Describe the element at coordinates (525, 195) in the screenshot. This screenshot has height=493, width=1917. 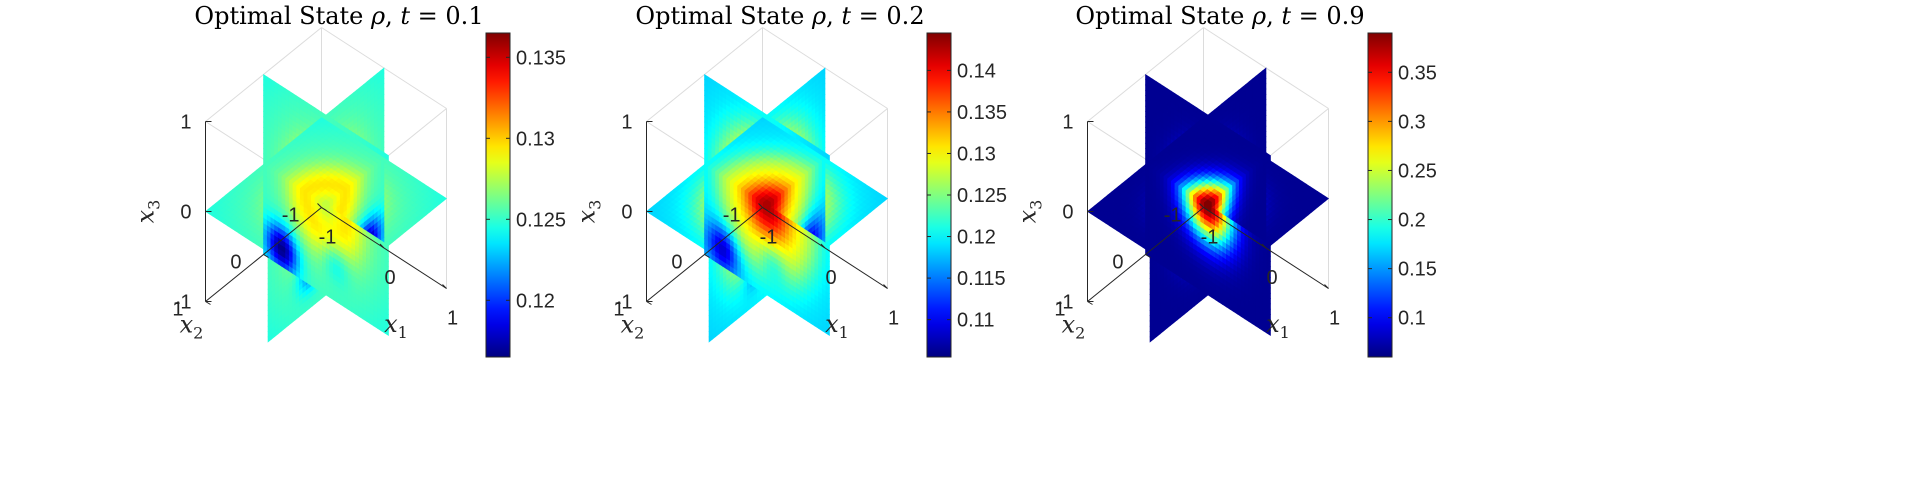
I see `colorbar: 0.12 0.125 0.13 0.135` at that location.